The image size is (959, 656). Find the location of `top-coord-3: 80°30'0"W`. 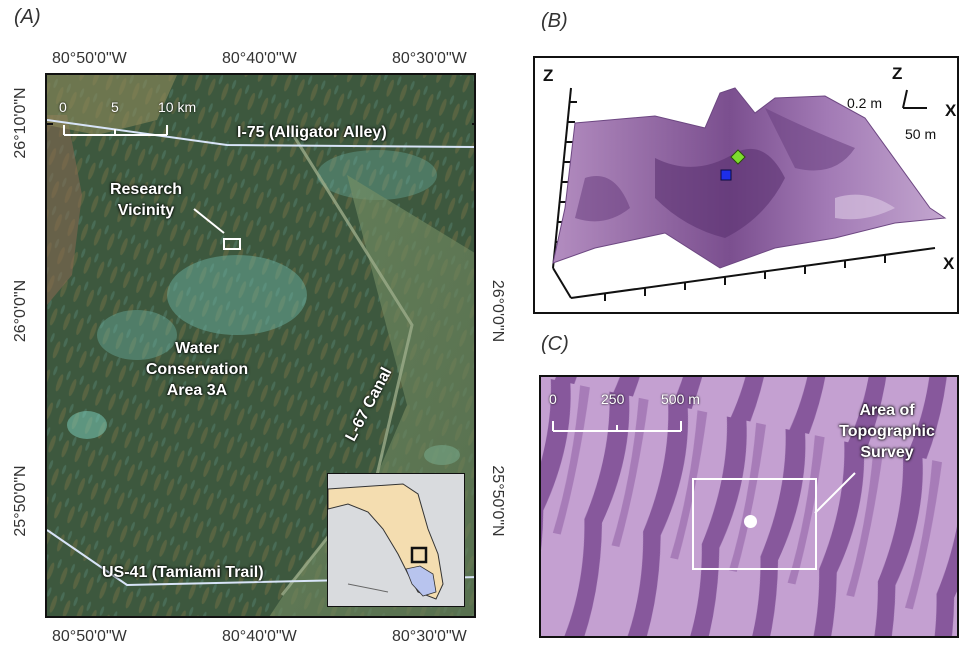

top-coord-3: 80°30'0"W is located at coordinates (429, 58).